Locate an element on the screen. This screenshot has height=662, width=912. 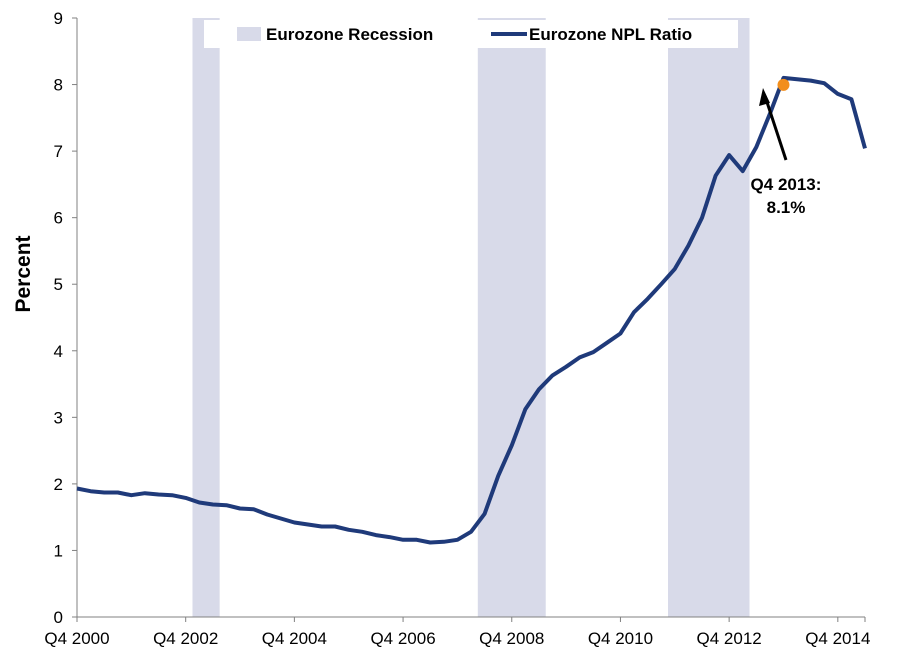
legend-recession-label: Eurozone Recession is located at coordinates (349, 34).